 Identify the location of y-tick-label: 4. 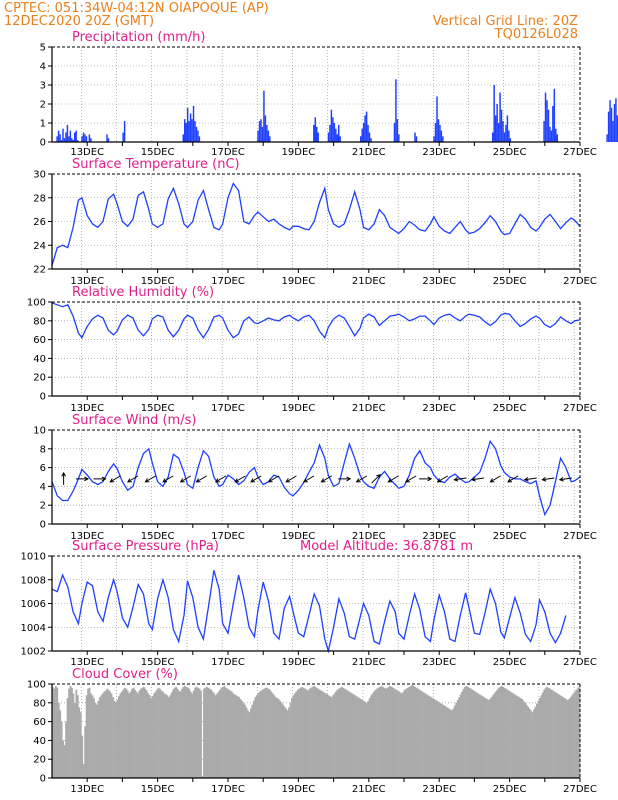
(43, 487).